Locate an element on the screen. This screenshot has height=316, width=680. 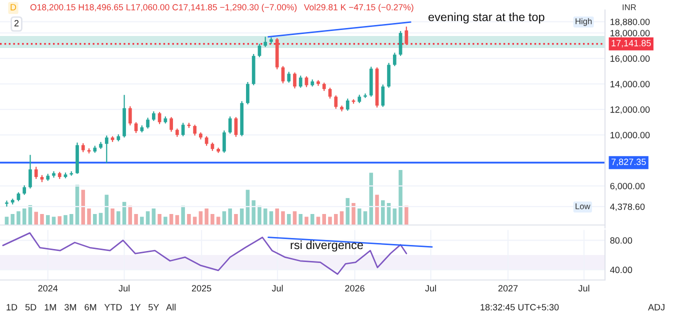
y-tick-label: 18,880.00 is located at coordinates (630, 22).